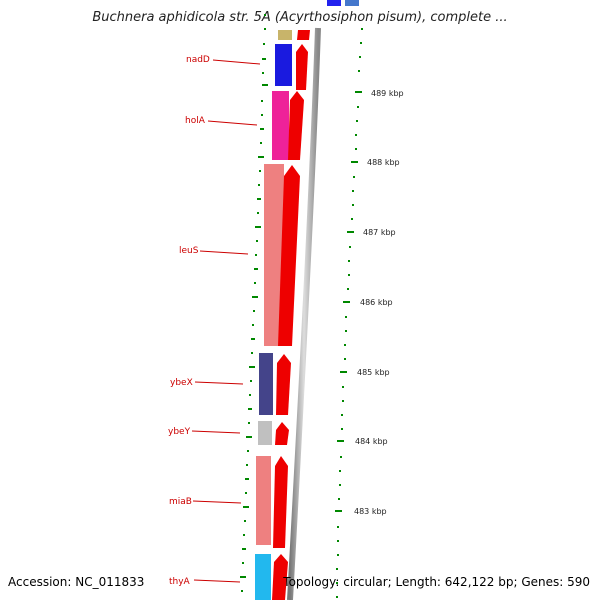 The height and width of the screenshot is (600, 600). Describe the element at coordinates (376, 302) in the screenshot. I see `kbp-label-486: 486 kbp` at that location.